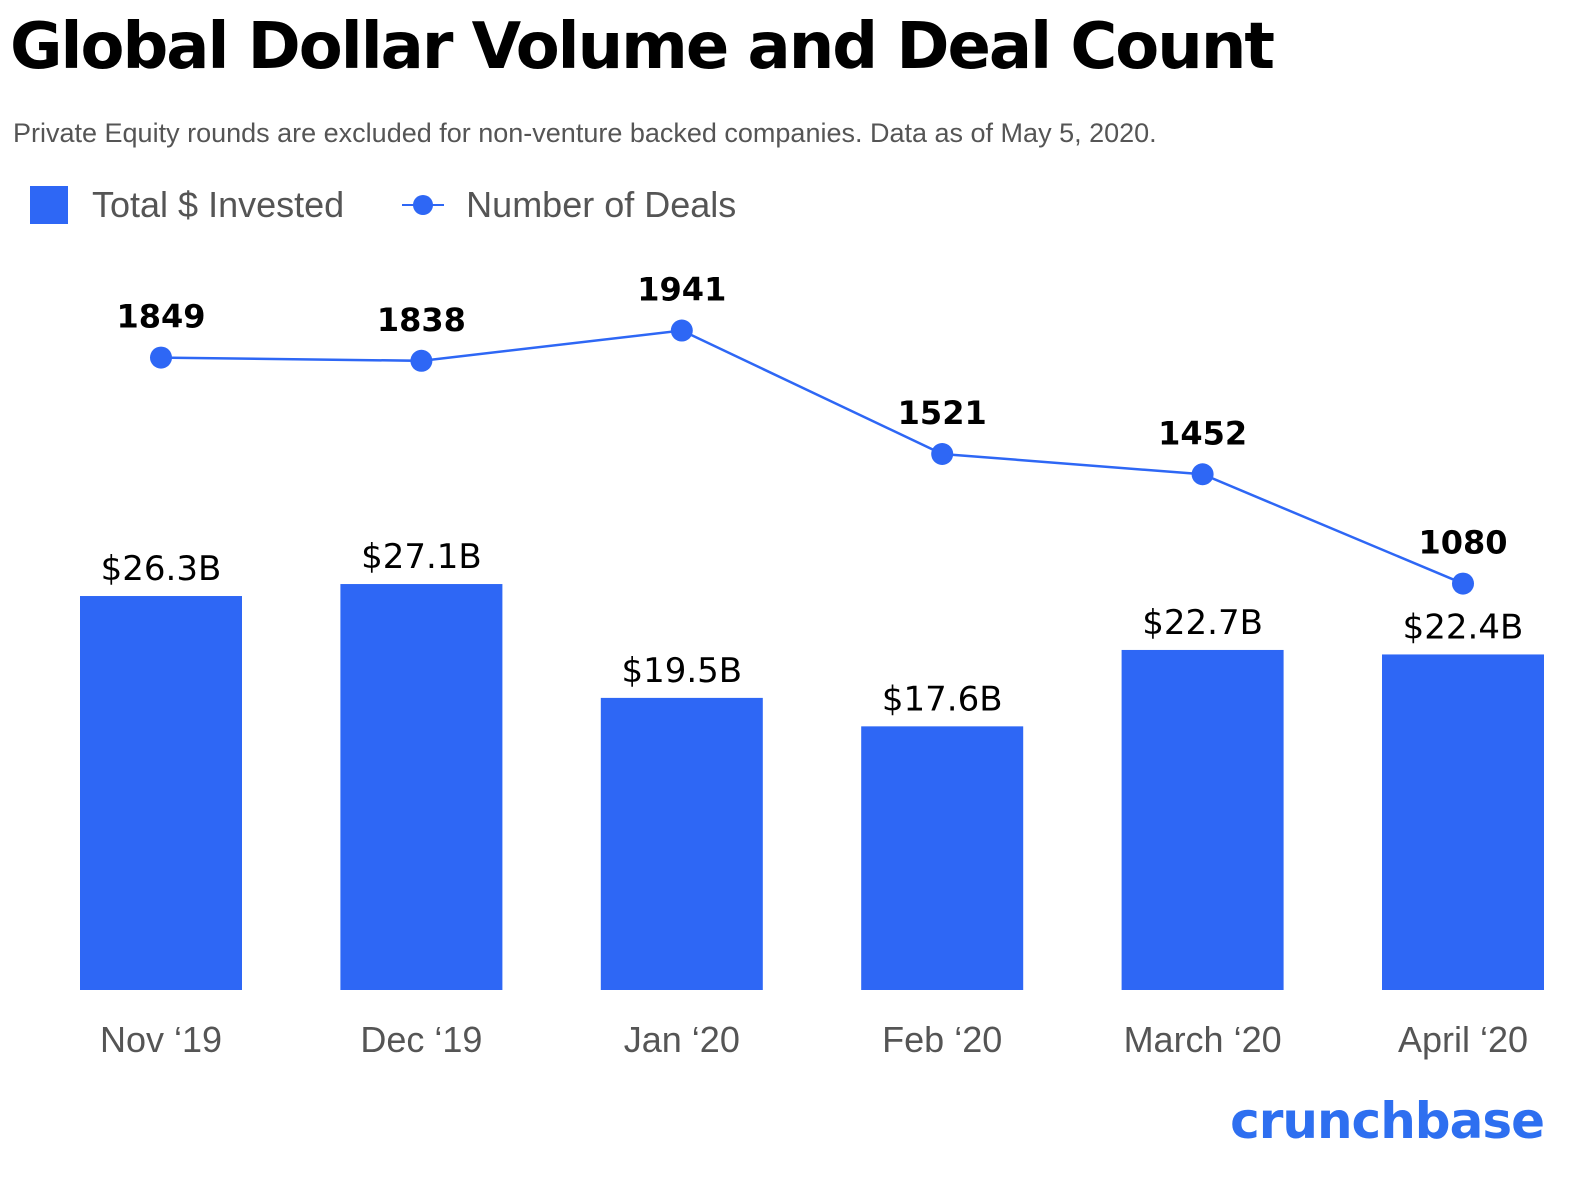 The image size is (1596, 1178). Describe the element at coordinates (421, 320) in the screenshot. I see `deals-value-label: 1838` at that location.